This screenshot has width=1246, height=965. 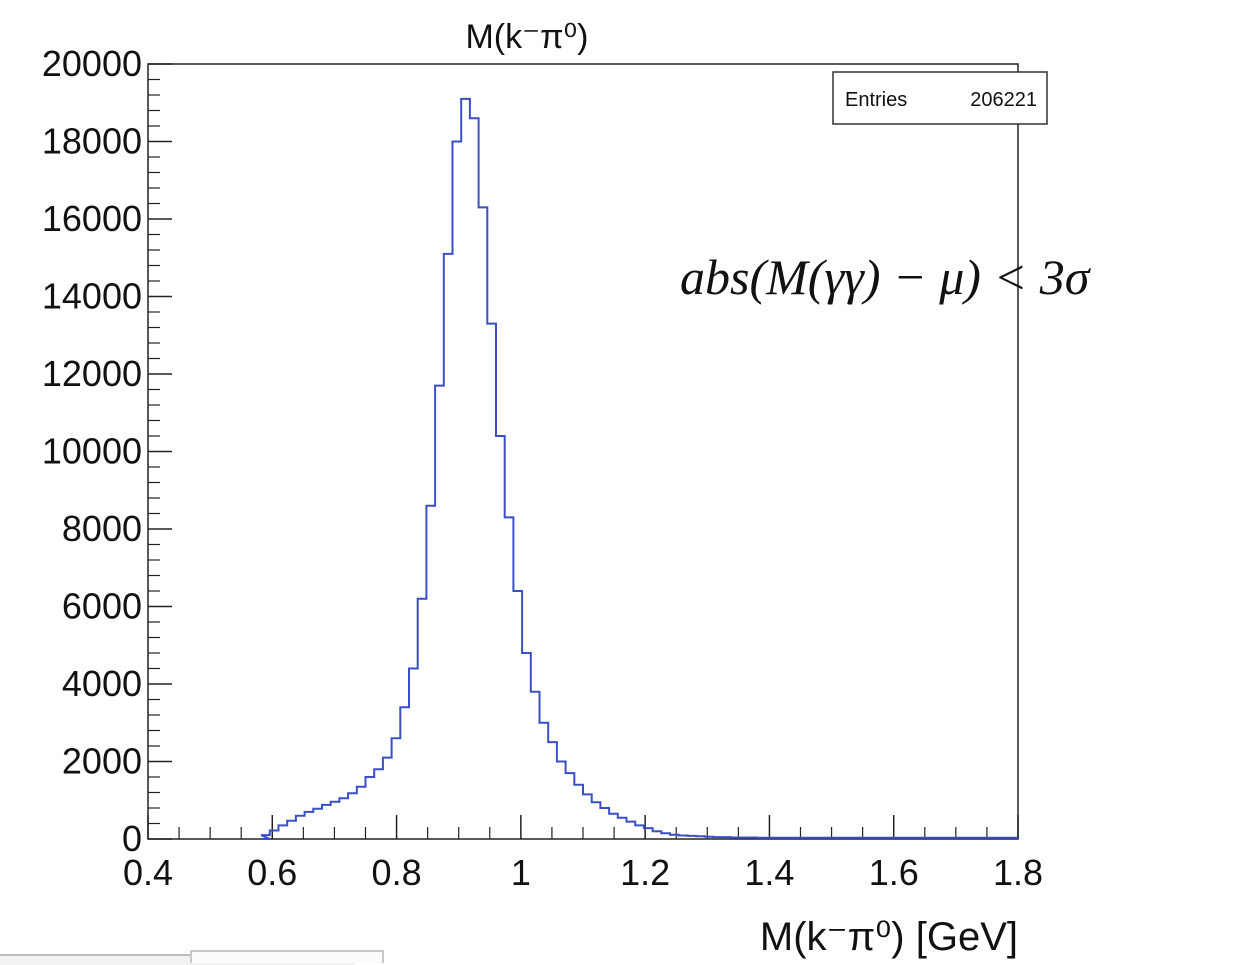 I want to click on x-tick-label: 1.2, so click(x=645, y=872).